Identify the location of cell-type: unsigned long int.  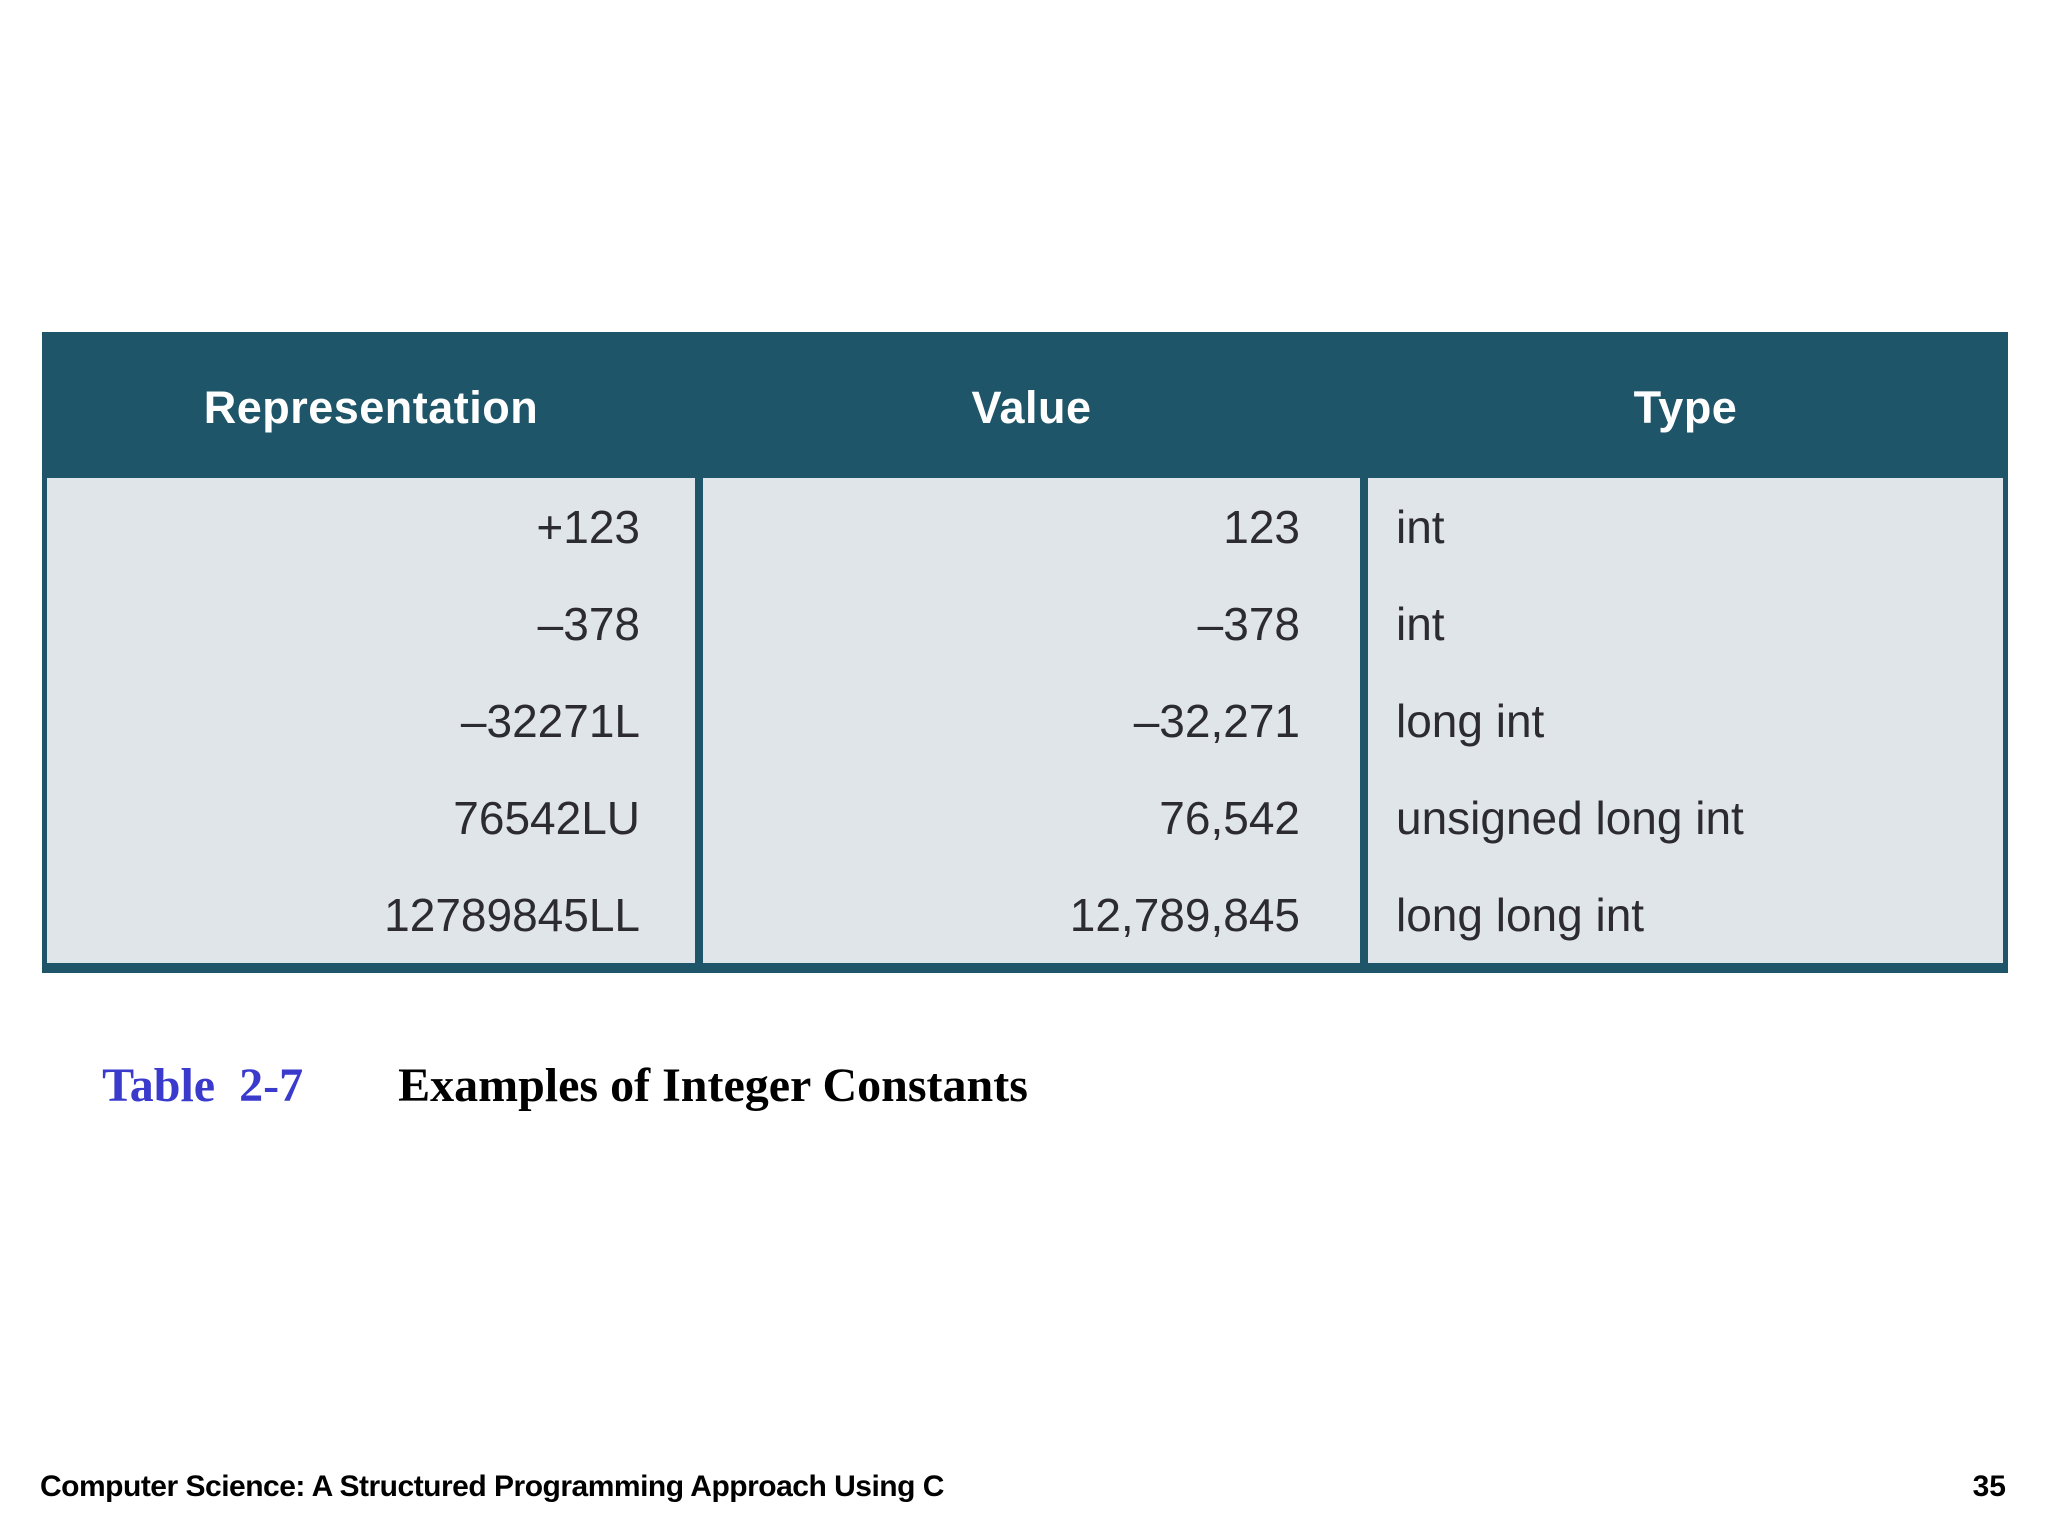
(1570, 817).